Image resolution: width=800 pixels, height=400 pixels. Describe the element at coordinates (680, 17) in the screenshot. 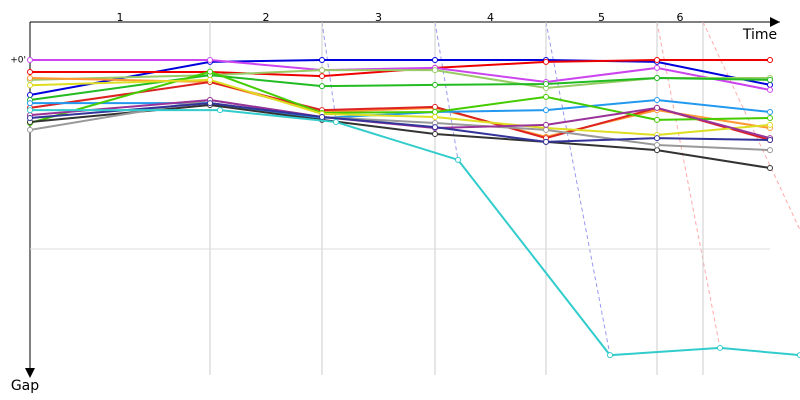

I see `lap-label: 6` at that location.